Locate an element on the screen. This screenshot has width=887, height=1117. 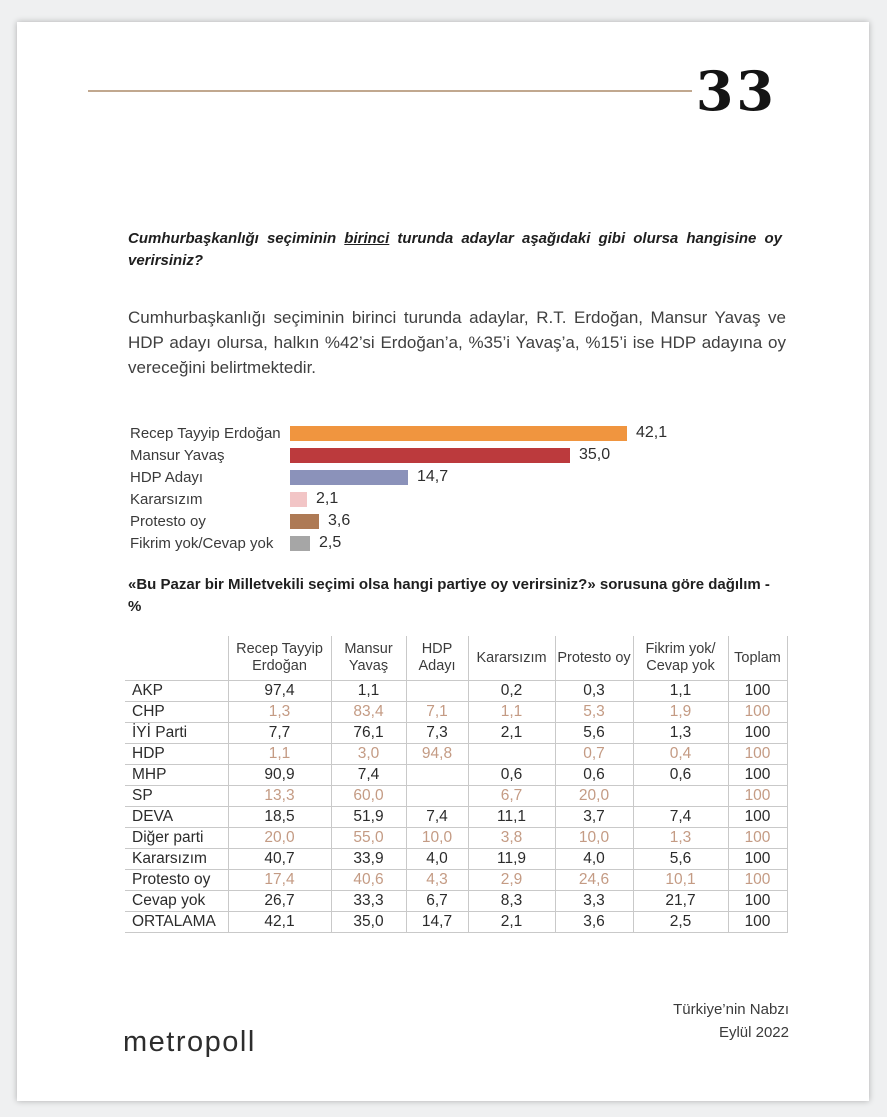
table-cell: 4,3 is located at coordinates (437, 880).